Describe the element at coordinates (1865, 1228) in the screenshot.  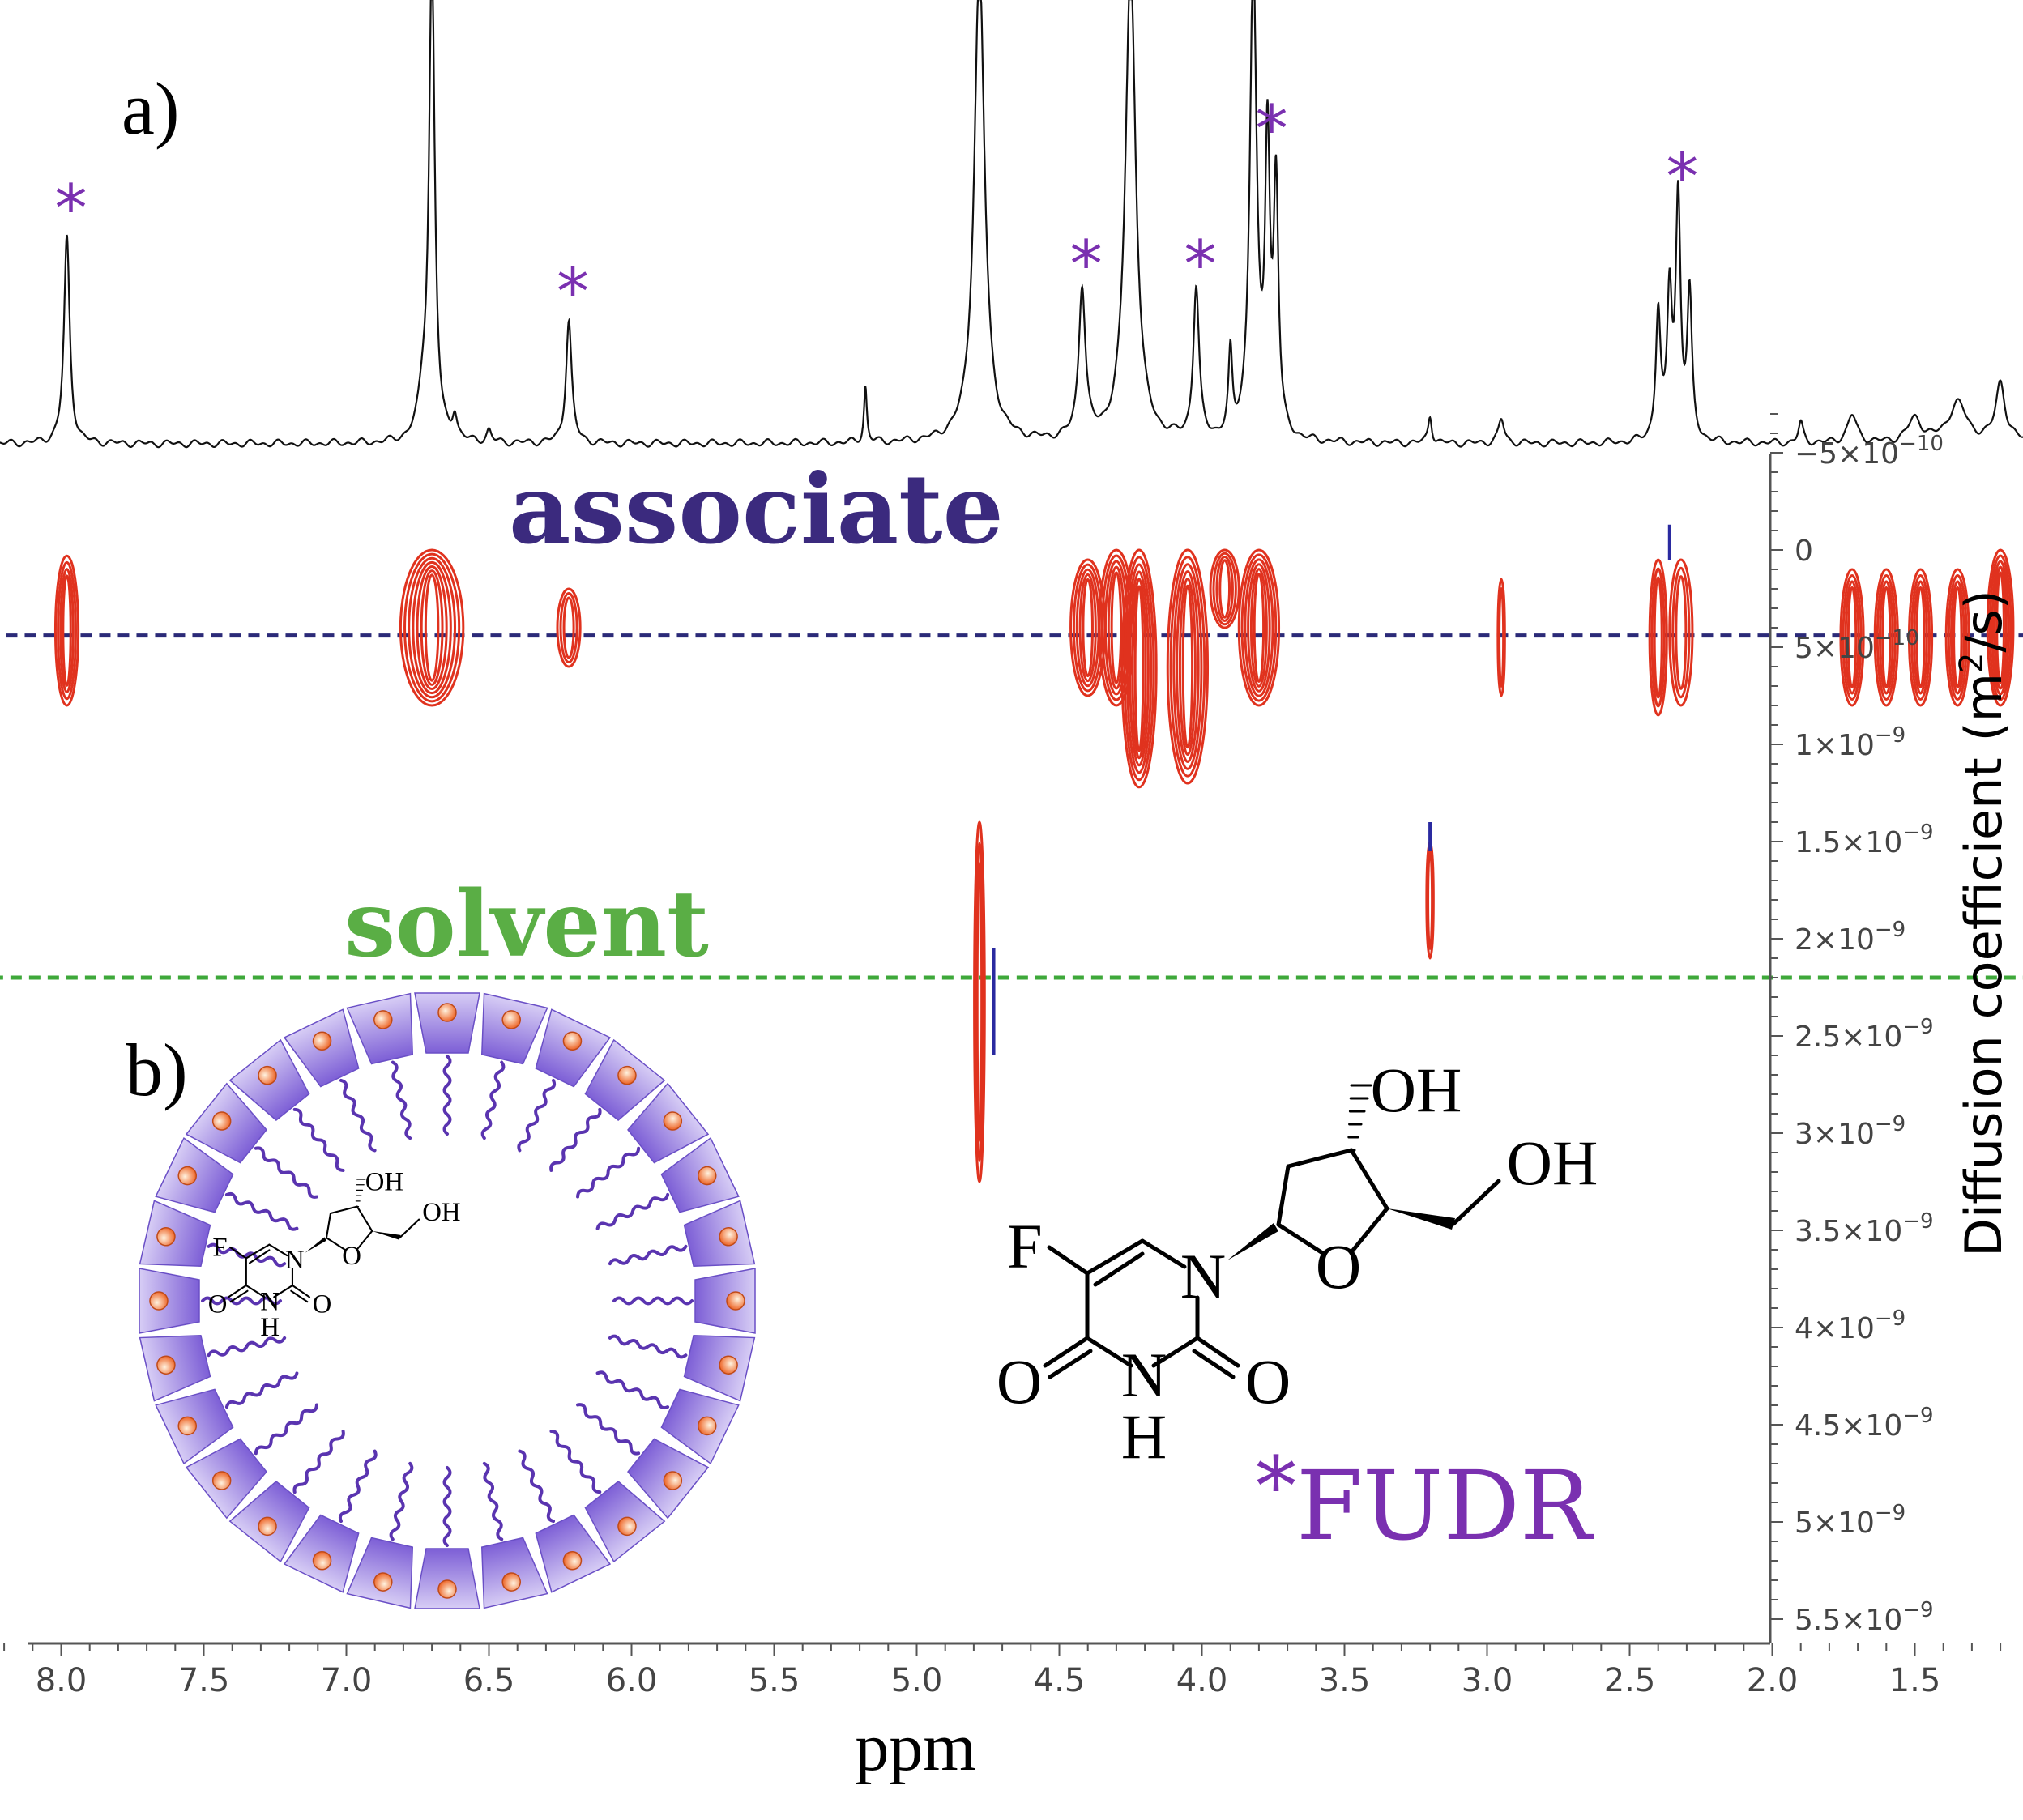
I see `y-tick-label: 3.5×10⁻⁹` at that location.